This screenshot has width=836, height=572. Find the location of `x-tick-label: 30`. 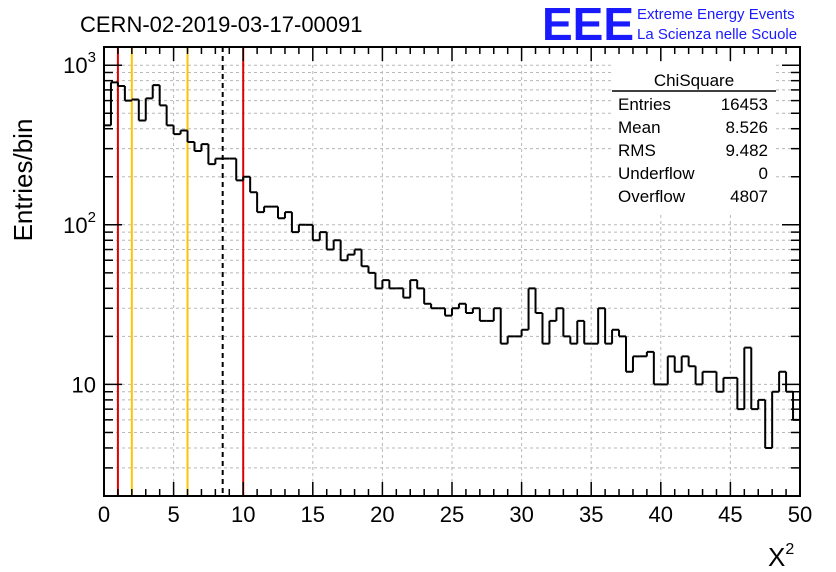

x-tick-label: 30 is located at coordinates (521, 514).